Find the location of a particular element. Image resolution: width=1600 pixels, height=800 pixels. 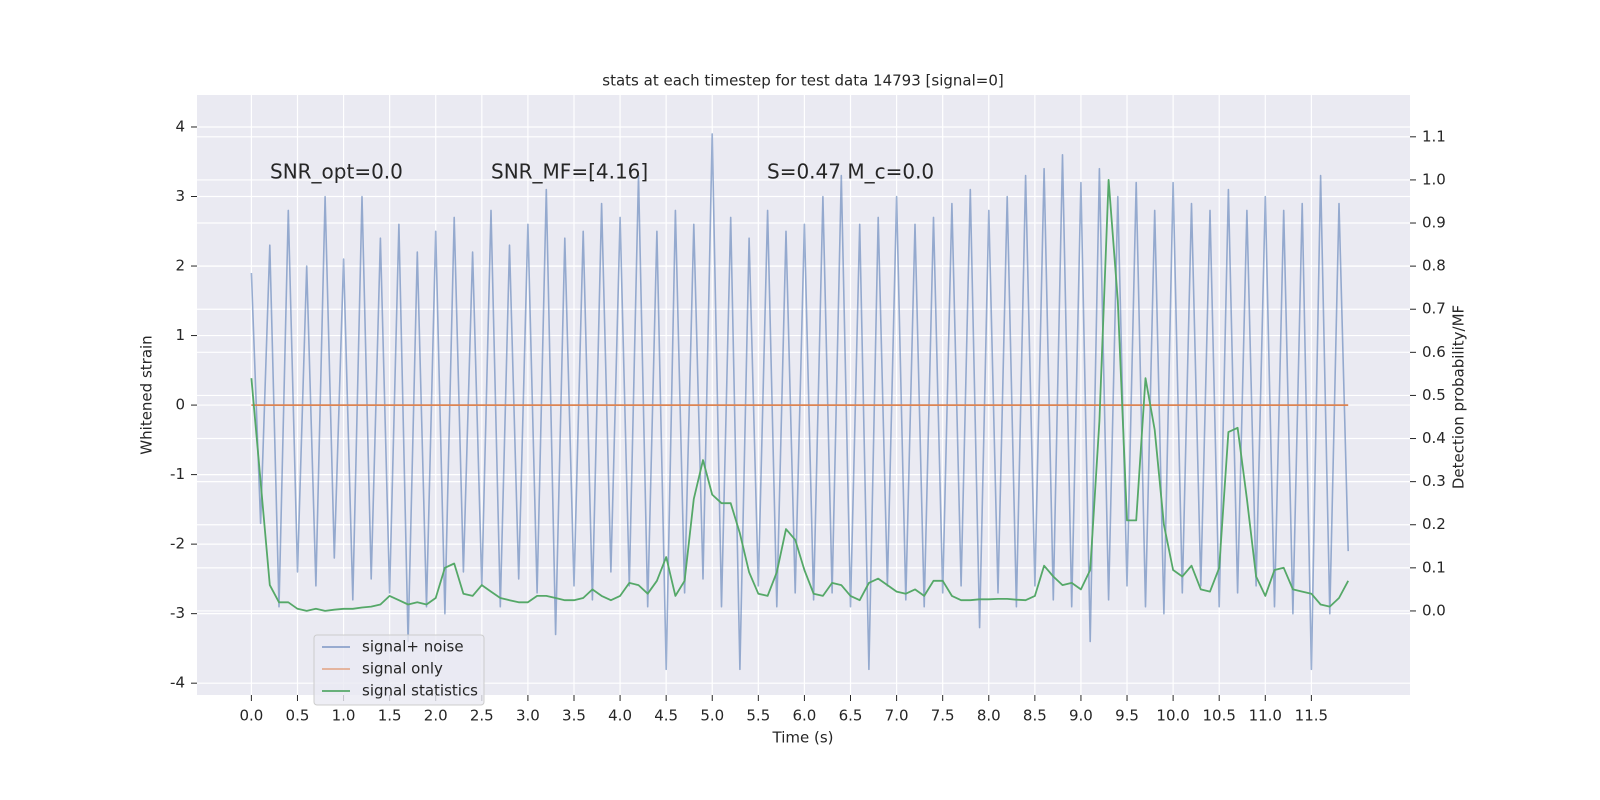

x-tick-label: 4.0 is located at coordinates (620, 716).